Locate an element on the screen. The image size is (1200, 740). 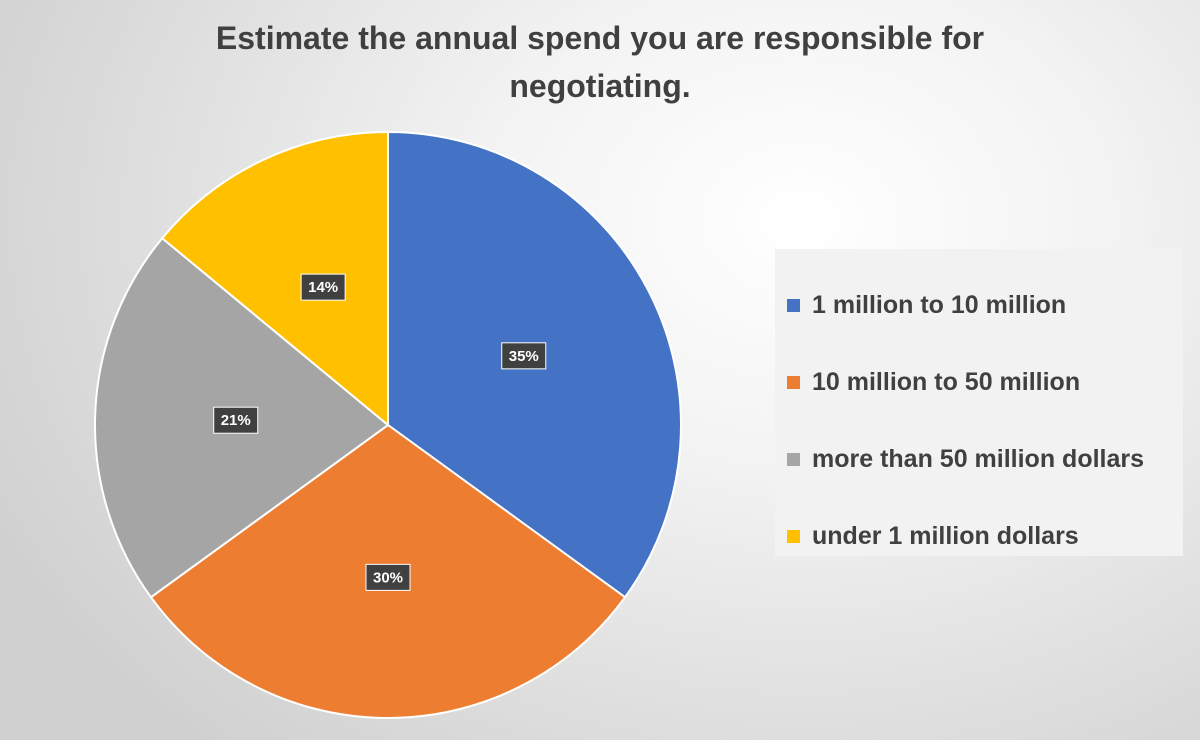
legend-item-under-1m: under 1 million dollars is located at coordinates (985, 536).